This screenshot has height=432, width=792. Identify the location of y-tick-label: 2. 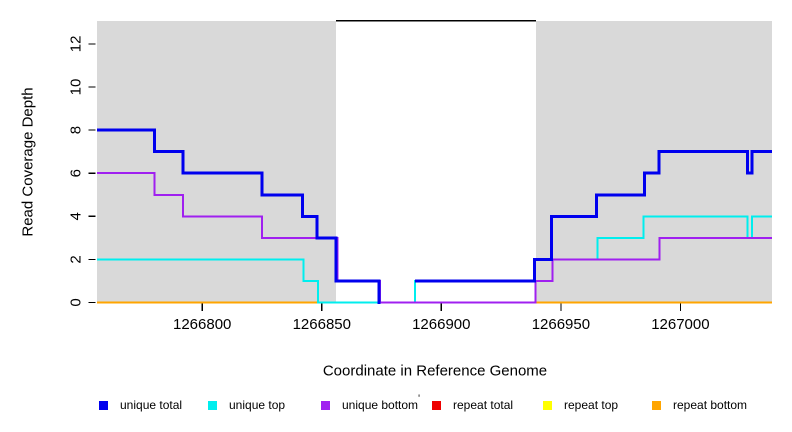
(75, 259).